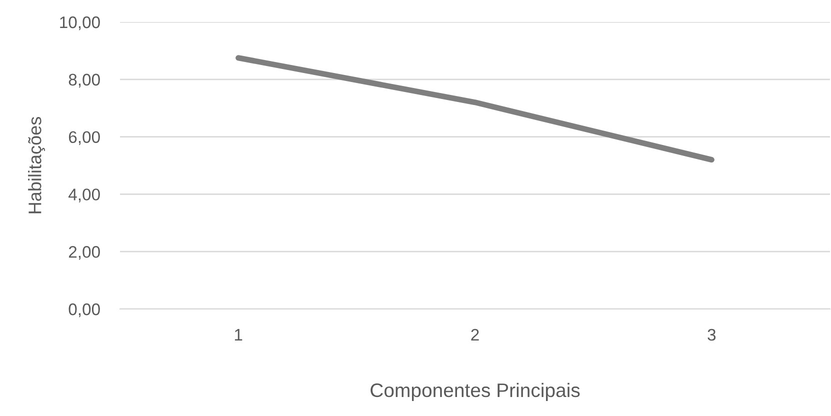 This screenshot has width=831, height=416. What do you see at coordinates (475, 391) in the screenshot?
I see `x-axis-title: Componentes Principais` at bounding box center [475, 391].